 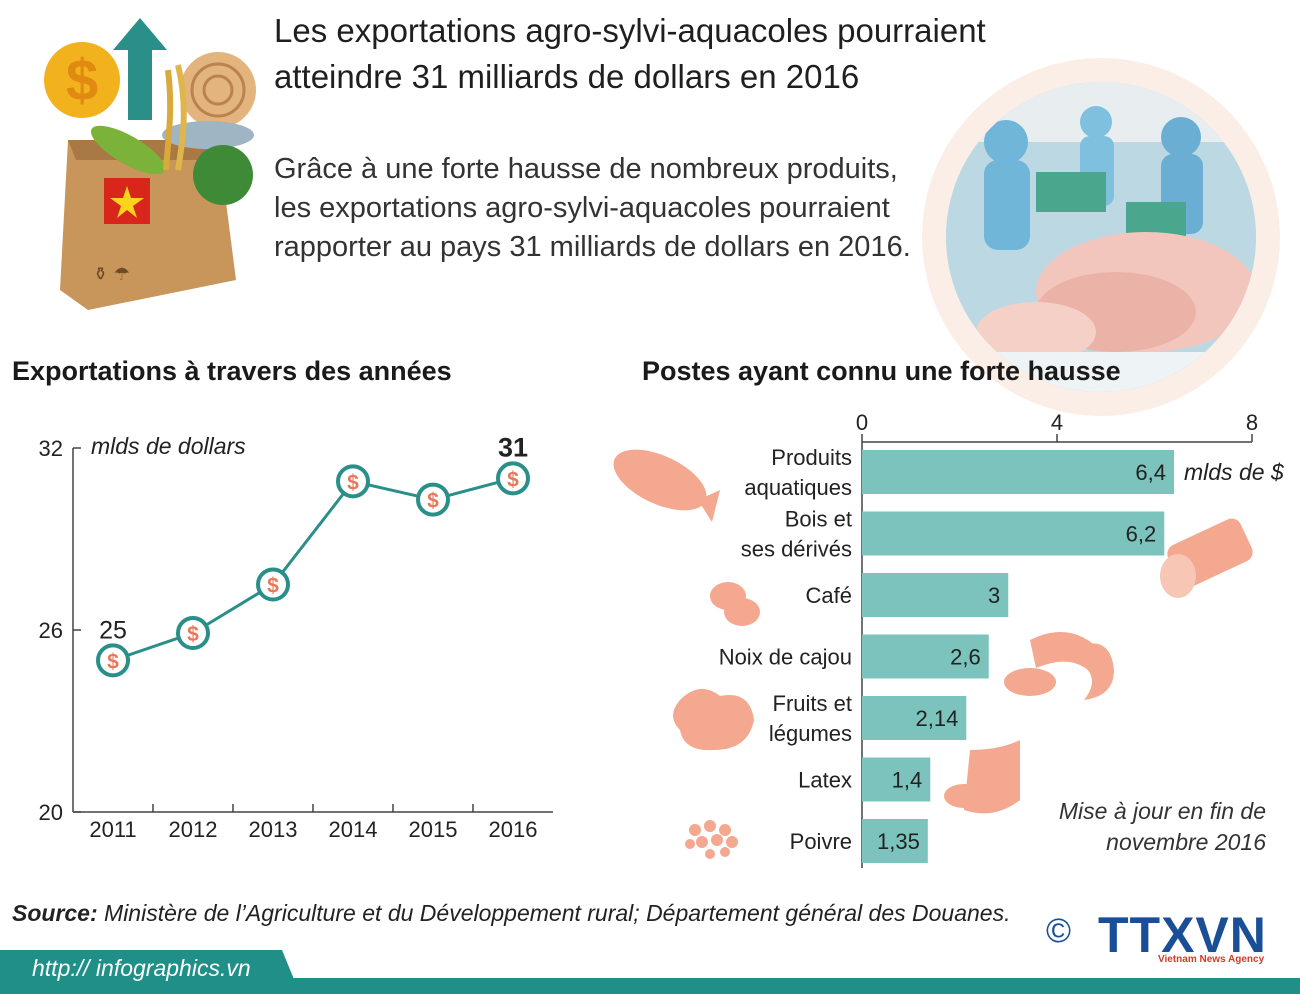 What do you see at coordinates (1141, 534) in the screenshot?
I see `bar-value-label: 6,2` at bounding box center [1141, 534].